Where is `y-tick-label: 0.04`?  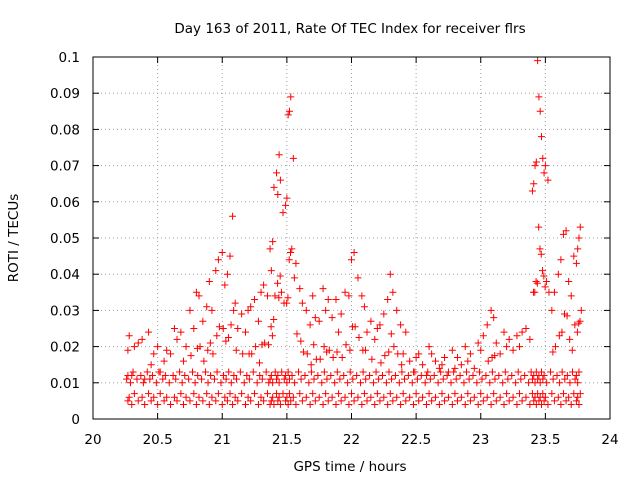 y-tick-label: 0.04 is located at coordinates (65, 275).